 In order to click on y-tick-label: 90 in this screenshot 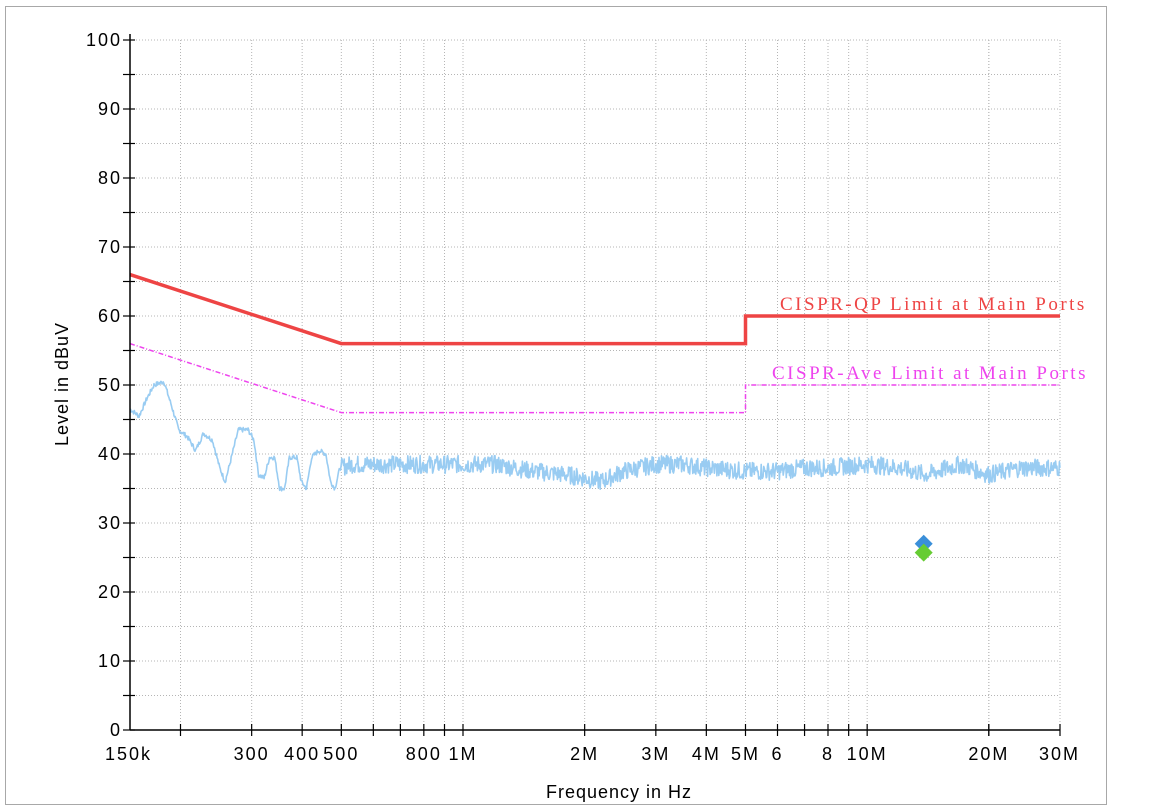, I will do `click(110, 109)`.